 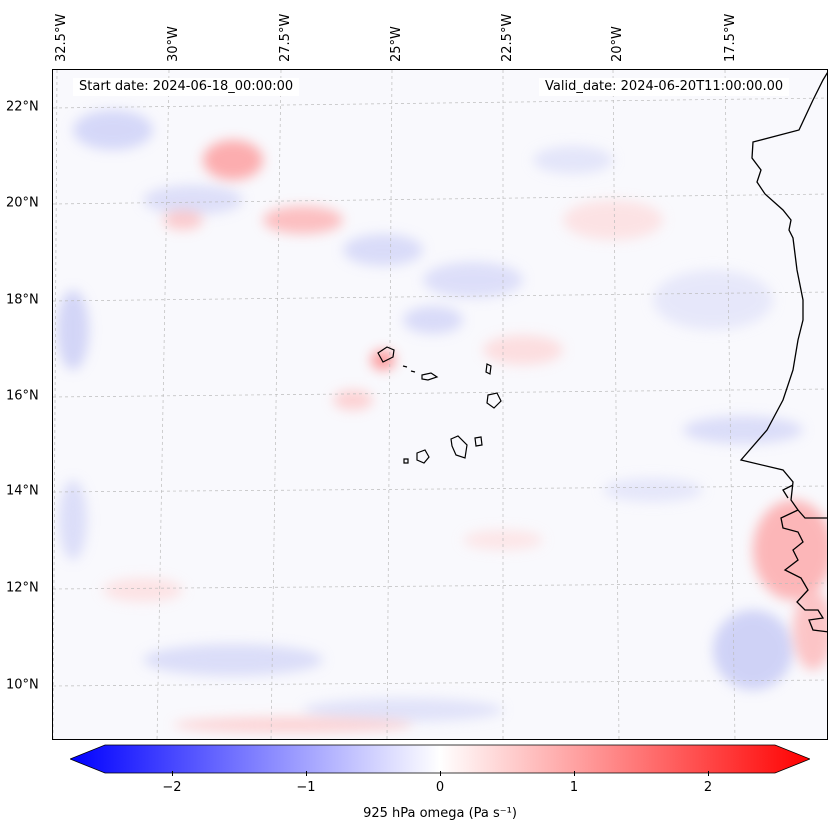 What do you see at coordinates (730, 37) in the screenshot?
I see `lon-label-17-5w: 17.5°W` at bounding box center [730, 37].